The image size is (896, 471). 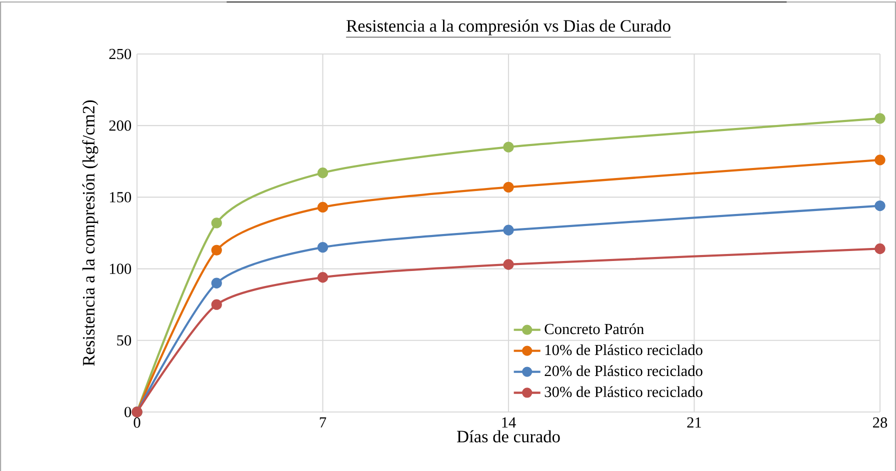 What do you see at coordinates (623, 392) in the screenshot?
I see `legend-label: 30% de Plástico reciclado` at bounding box center [623, 392].